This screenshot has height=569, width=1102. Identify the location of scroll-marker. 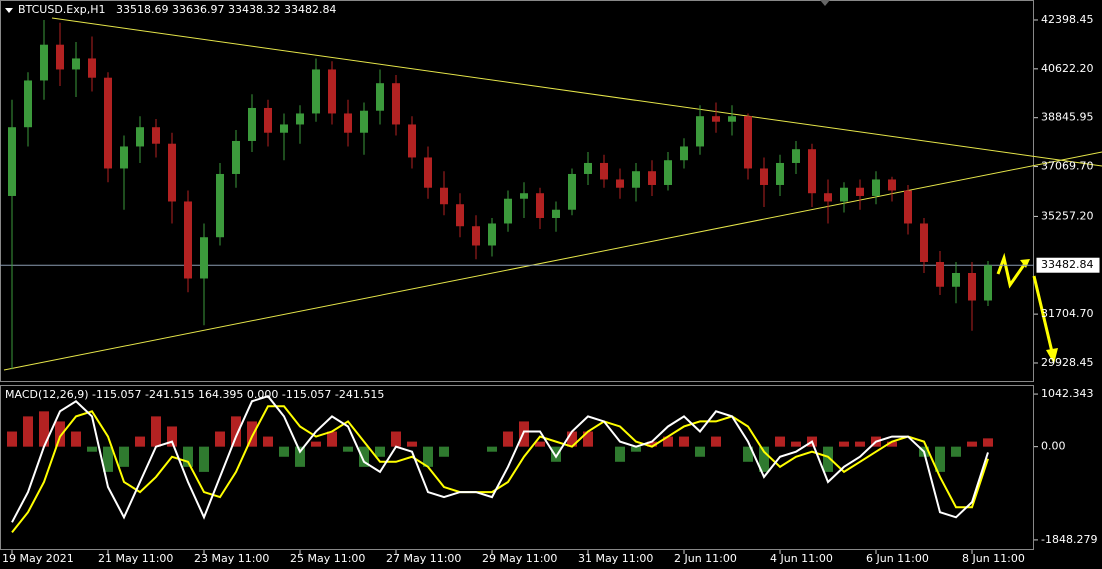
(825, 3).